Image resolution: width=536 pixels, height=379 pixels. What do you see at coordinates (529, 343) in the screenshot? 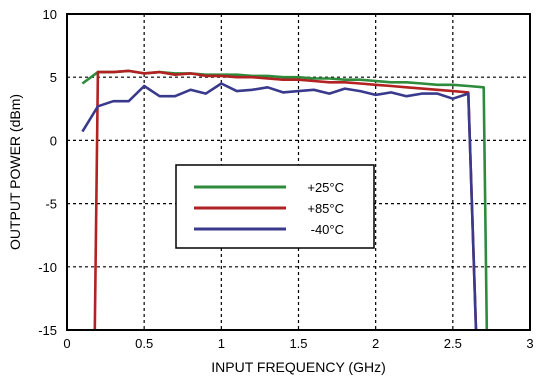
I see `x-tick-label: 3` at bounding box center [529, 343].